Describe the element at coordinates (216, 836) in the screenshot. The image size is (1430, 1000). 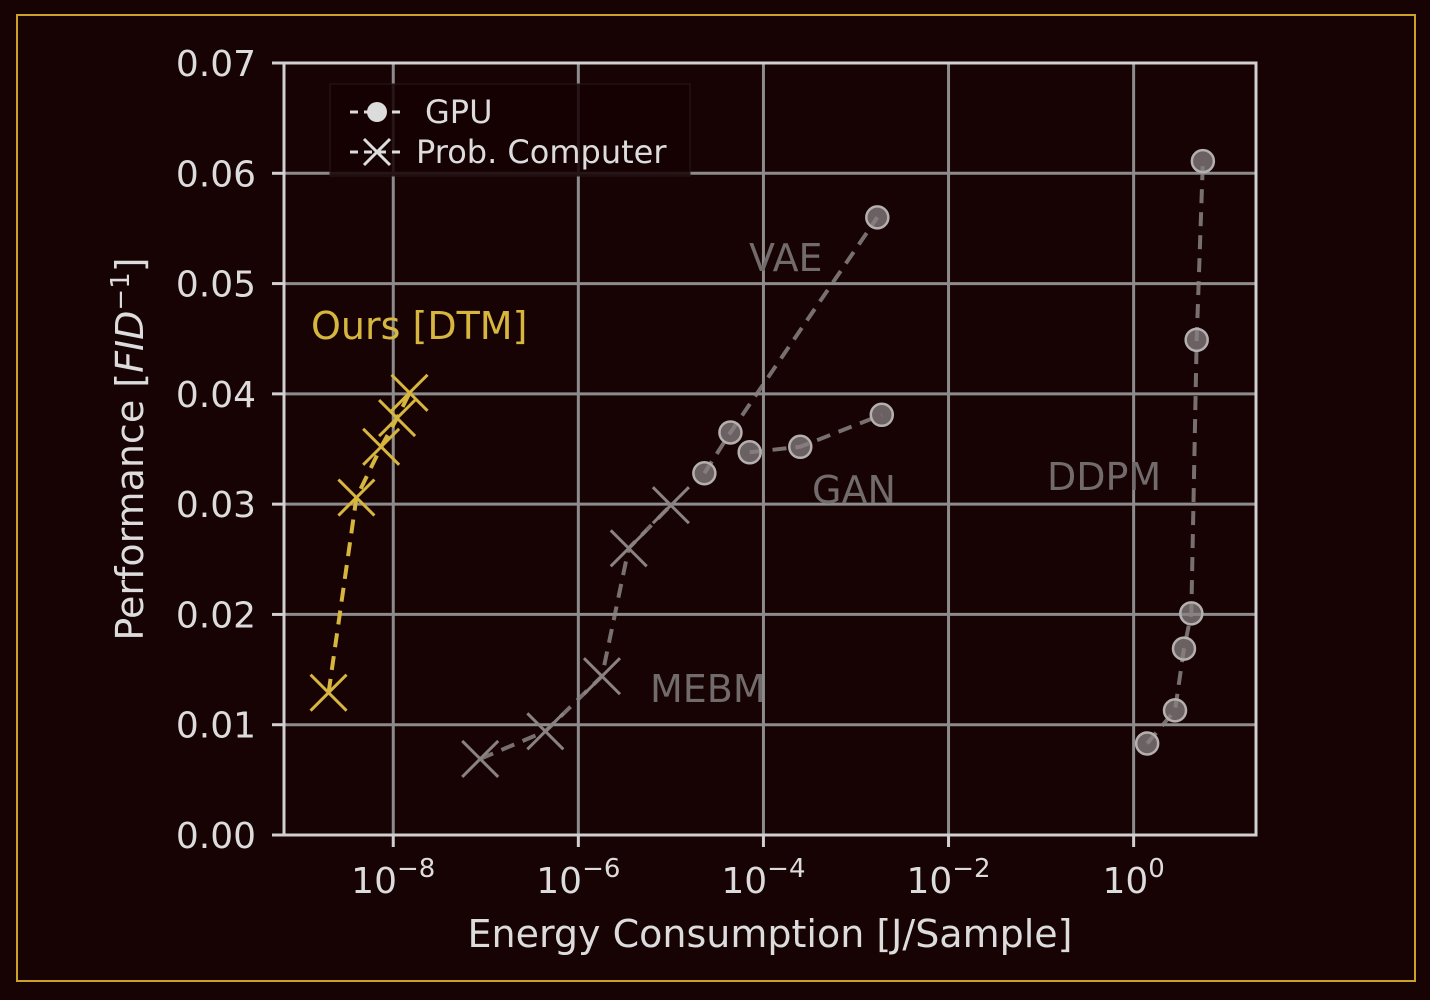
I see `y-tick-label: 0.00` at that location.